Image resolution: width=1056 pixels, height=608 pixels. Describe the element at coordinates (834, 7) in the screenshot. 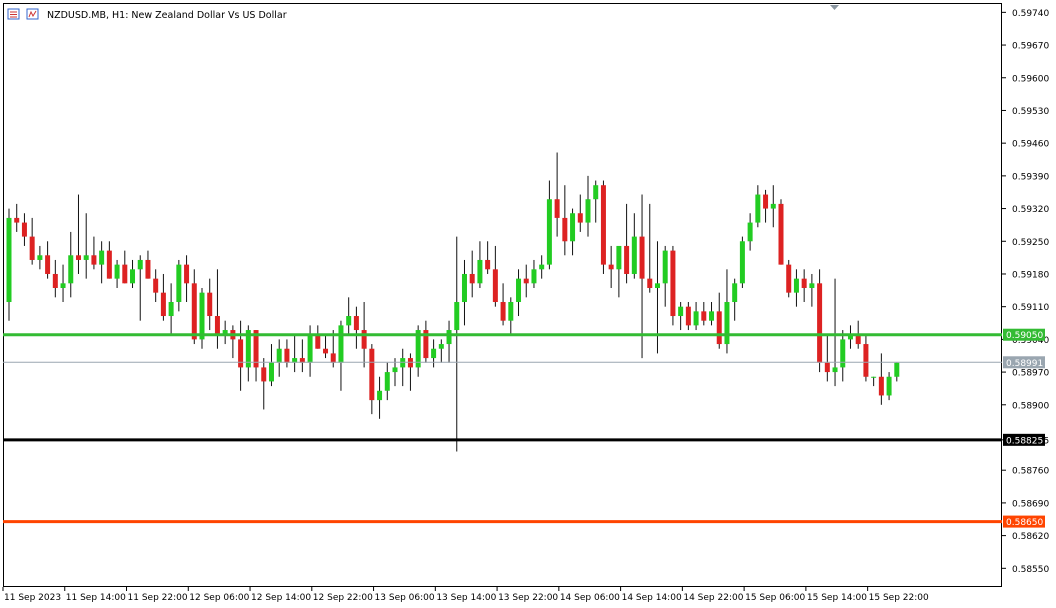

I see `chart-shift-marker-icon` at that location.